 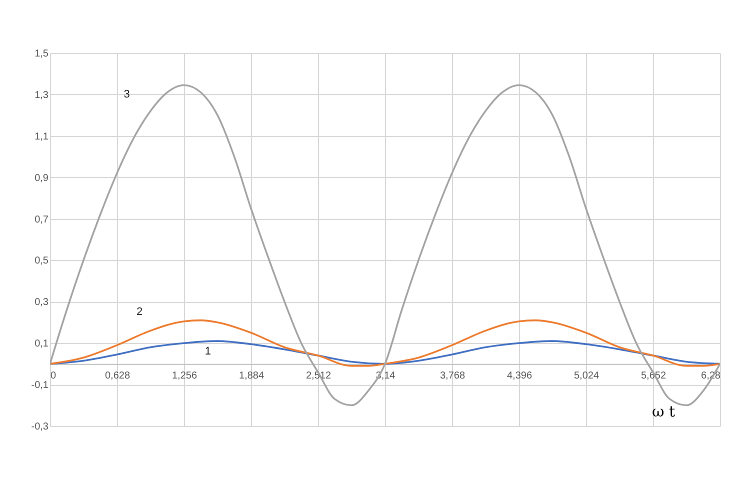 What do you see at coordinates (41, 95) in the screenshot?
I see `y-tick-label: 1,3` at bounding box center [41, 95].